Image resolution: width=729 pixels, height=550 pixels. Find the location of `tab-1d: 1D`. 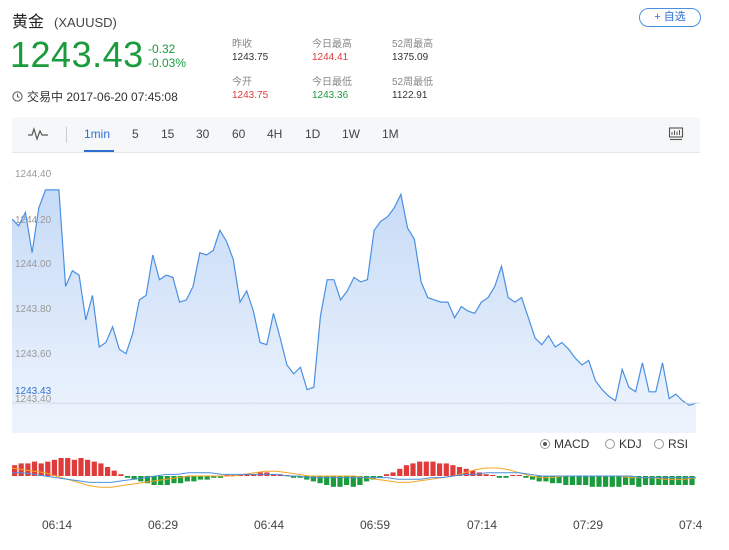

tab-1d: 1D is located at coordinates (313, 134).